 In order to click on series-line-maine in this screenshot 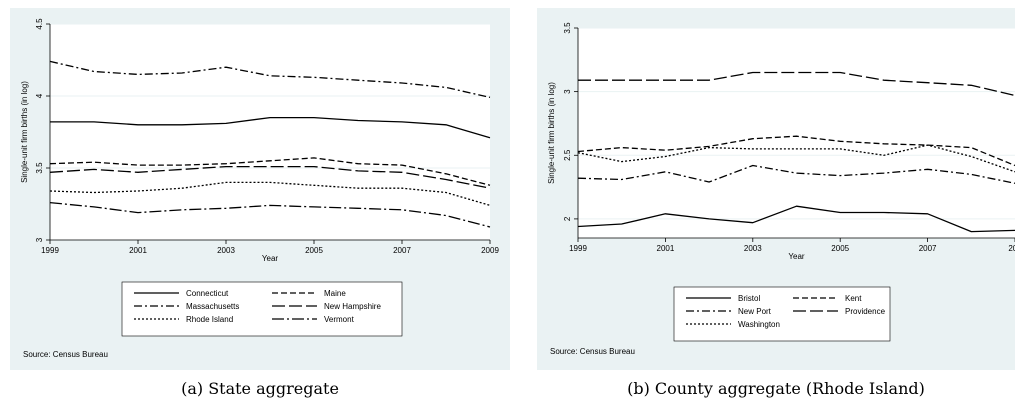, I will do `click(270, 171)`.